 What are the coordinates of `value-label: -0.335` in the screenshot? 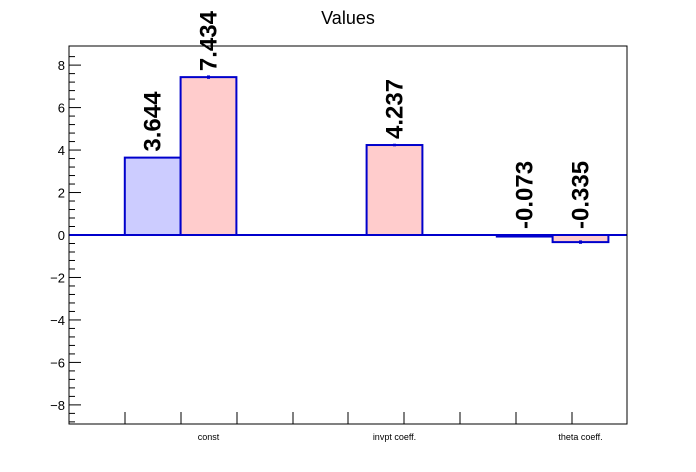 It's located at (581, 195).